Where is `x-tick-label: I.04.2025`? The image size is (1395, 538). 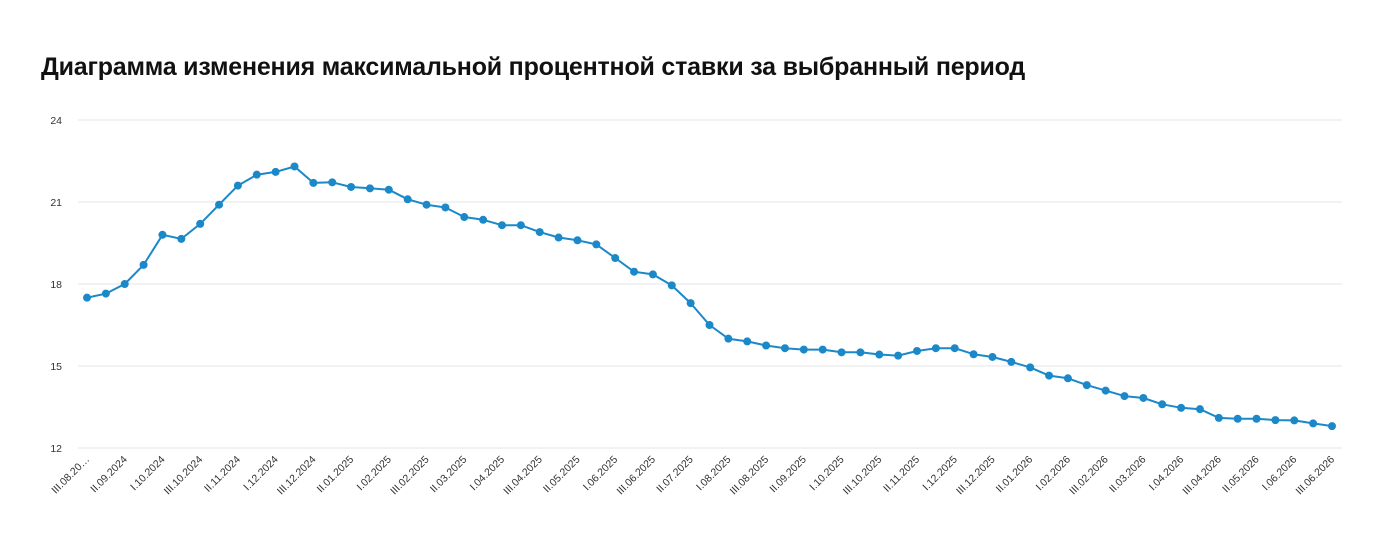 x-tick-label: I.04.2025 is located at coordinates (488, 474).